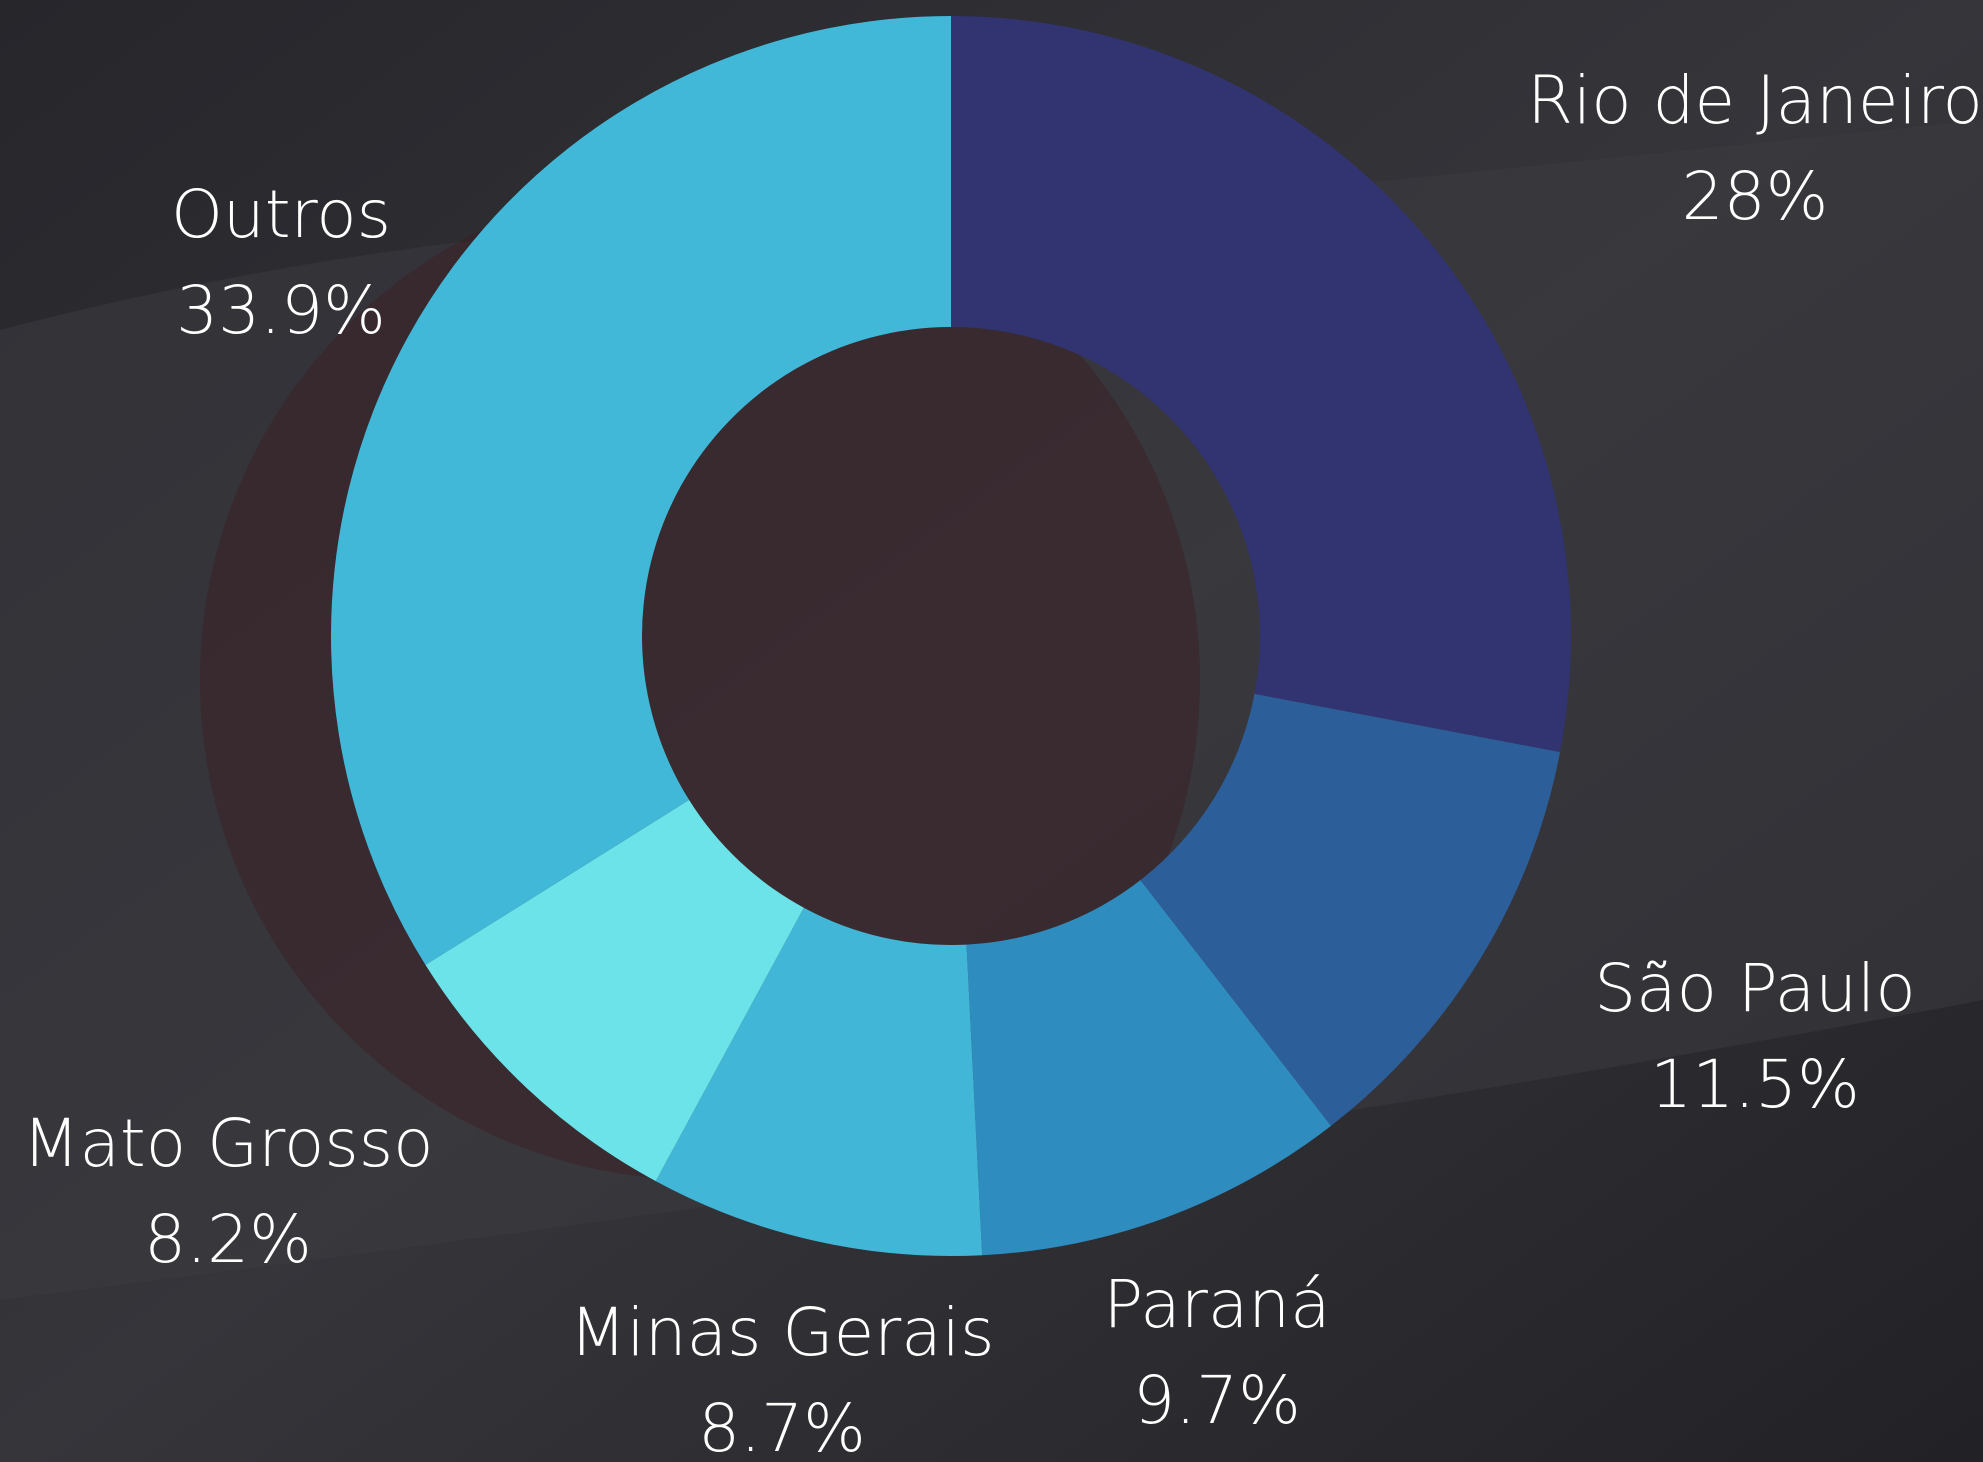 The image size is (1983, 1462). Describe the element at coordinates (228, 1143) in the screenshot. I see `slice-label: Mato Grosso` at that location.